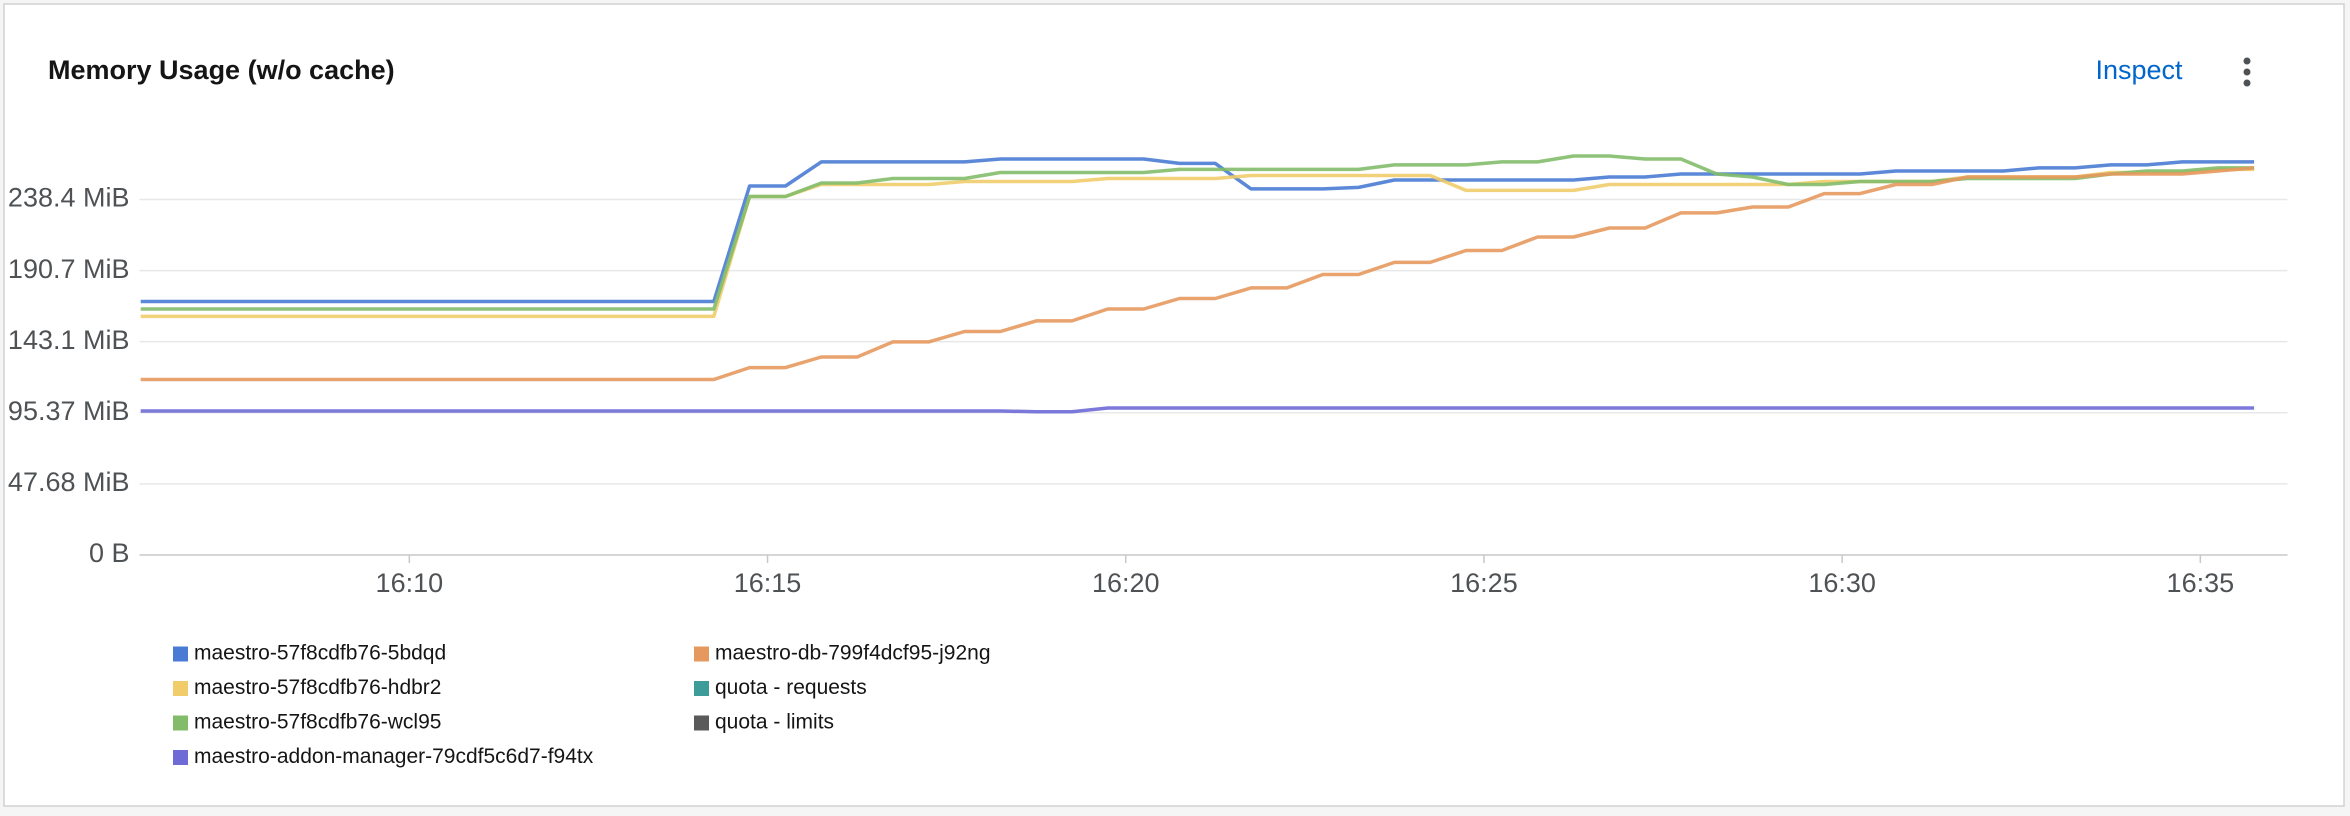 The height and width of the screenshot is (816, 2350). What do you see at coordinates (69, 411) in the screenshot?
I see `y-tick-label: 95.37 MiB` at bounding box center [69, 411].